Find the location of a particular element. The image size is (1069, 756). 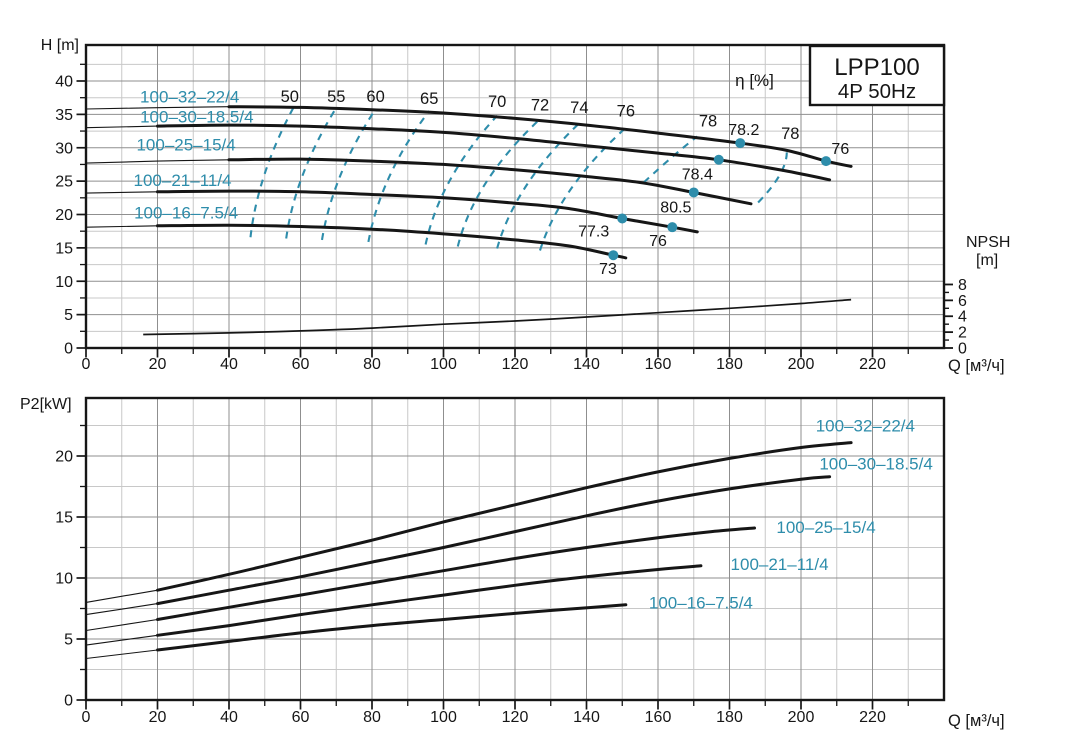

npsh-tick-label: 4 is located at coordinates (962, 317).